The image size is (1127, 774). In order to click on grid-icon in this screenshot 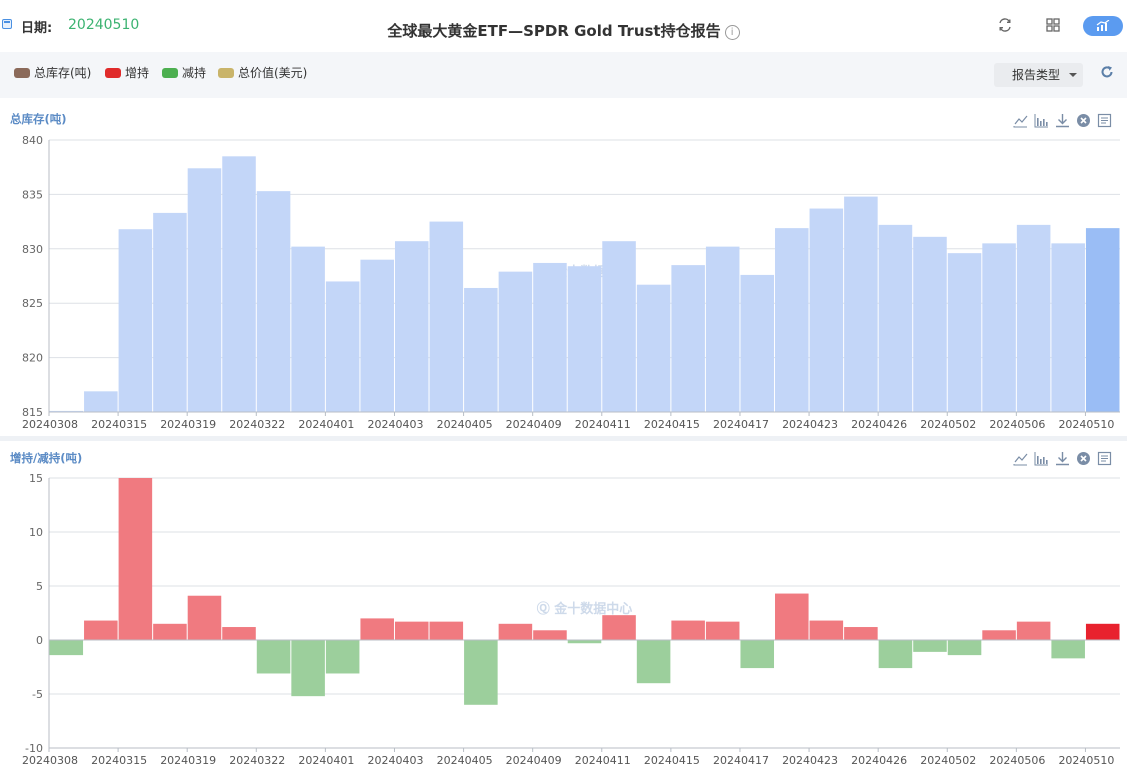, I will do `click(1053, 26)`.